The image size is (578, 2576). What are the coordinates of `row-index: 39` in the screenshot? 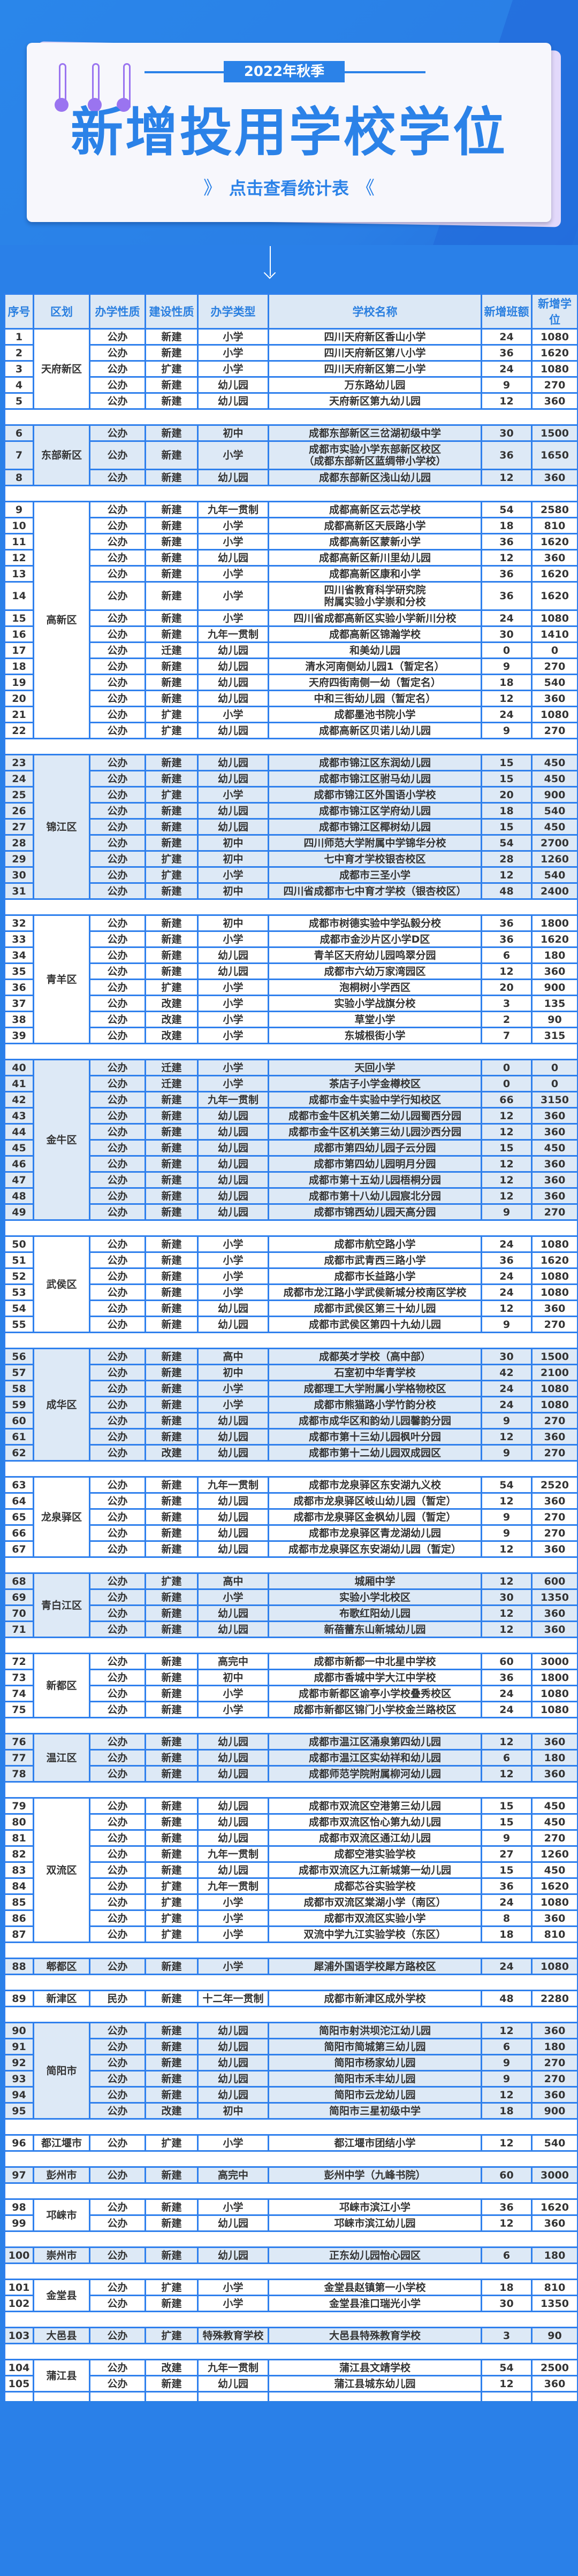 It's located at (19, 1035).